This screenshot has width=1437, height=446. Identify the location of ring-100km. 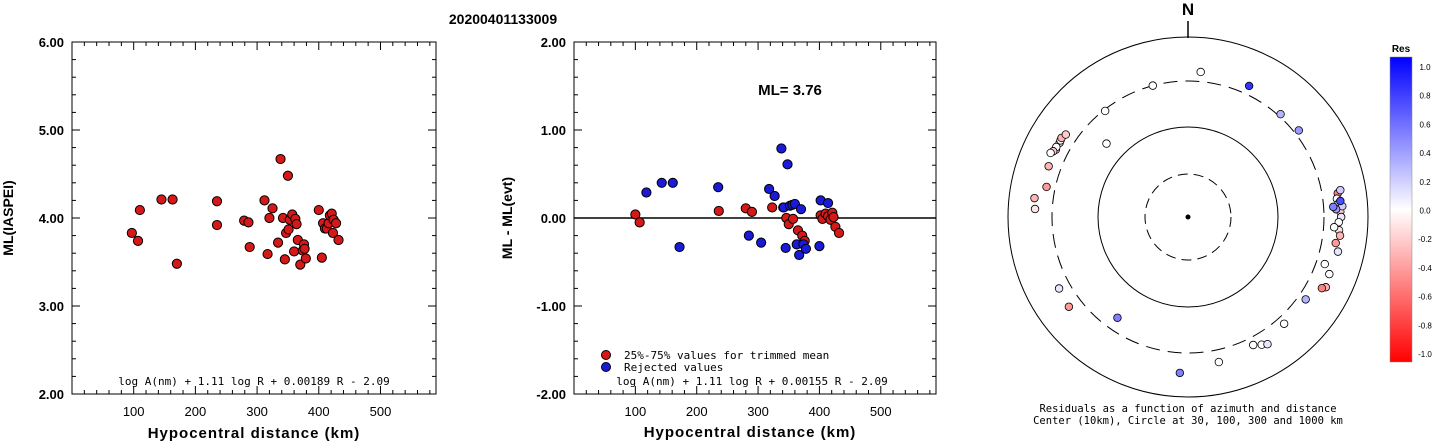
(1188, 217).